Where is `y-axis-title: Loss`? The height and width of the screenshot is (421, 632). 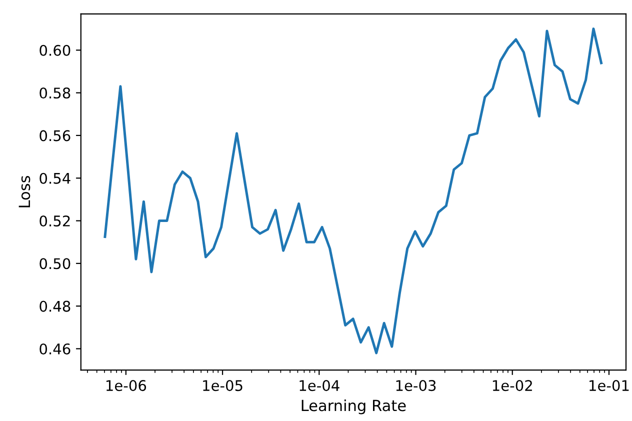 y-axis-title: Loss is located at coordinates (24, 192).